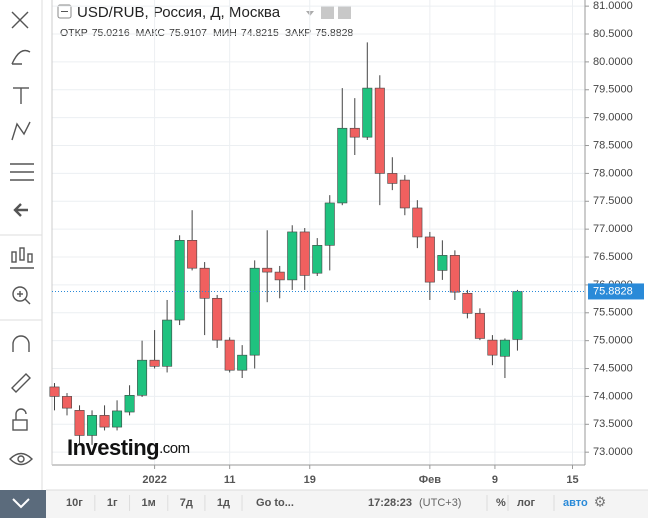 This screenshot has width=648, height=523. What do you see at coordinates (327, 12) in the screenshot?
I see `settings-icon` at bounding box center [327, 12].